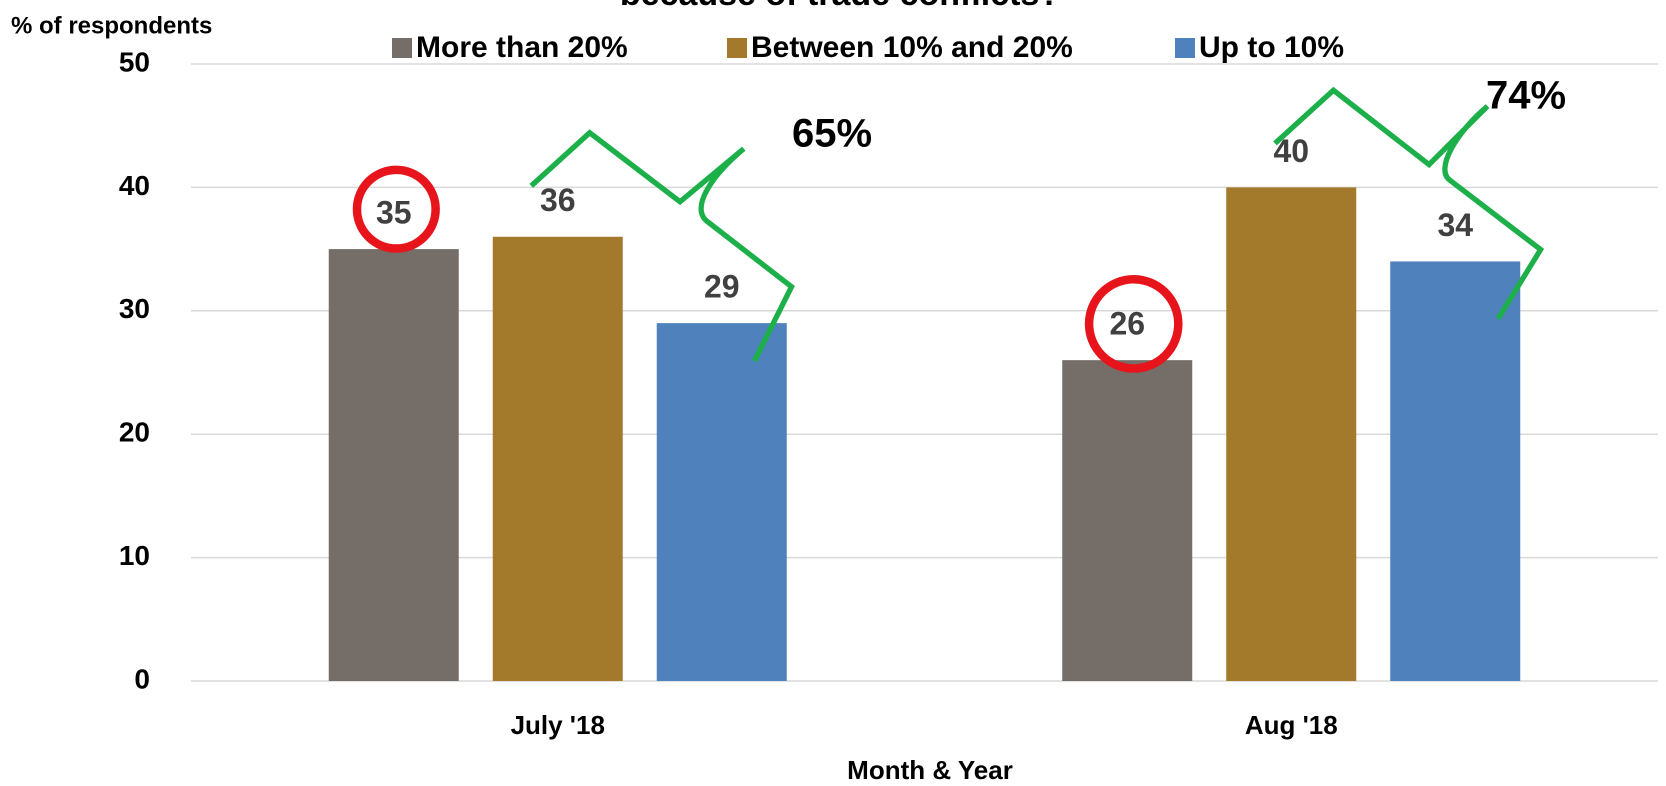  I want to click on value-label: 36, so click(558, 200).